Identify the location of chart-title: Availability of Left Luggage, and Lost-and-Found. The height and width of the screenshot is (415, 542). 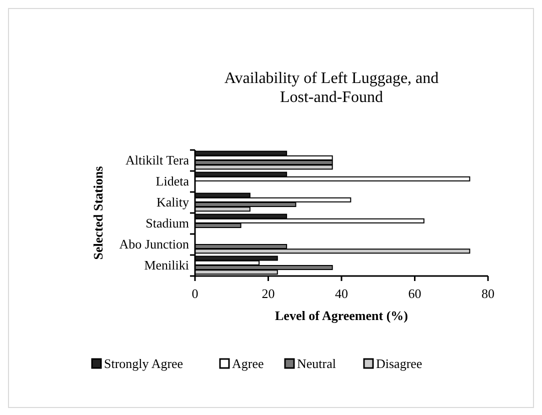
(331, 88).